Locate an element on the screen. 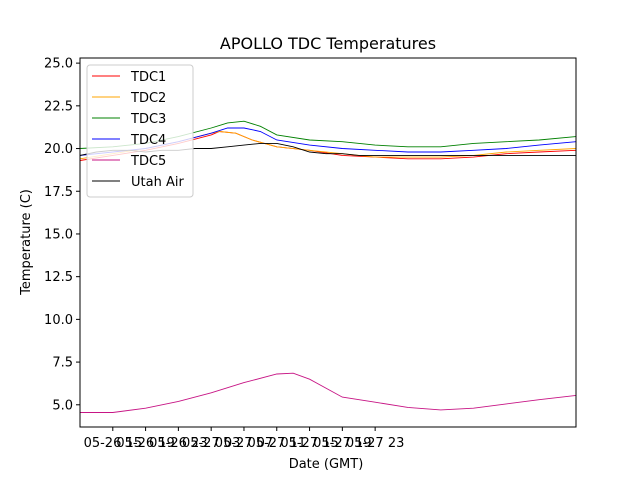 Image resolution: width=640 pixels, height=480 pixels. y-tick-label: 5.0 is located at coordinates (62, 405).